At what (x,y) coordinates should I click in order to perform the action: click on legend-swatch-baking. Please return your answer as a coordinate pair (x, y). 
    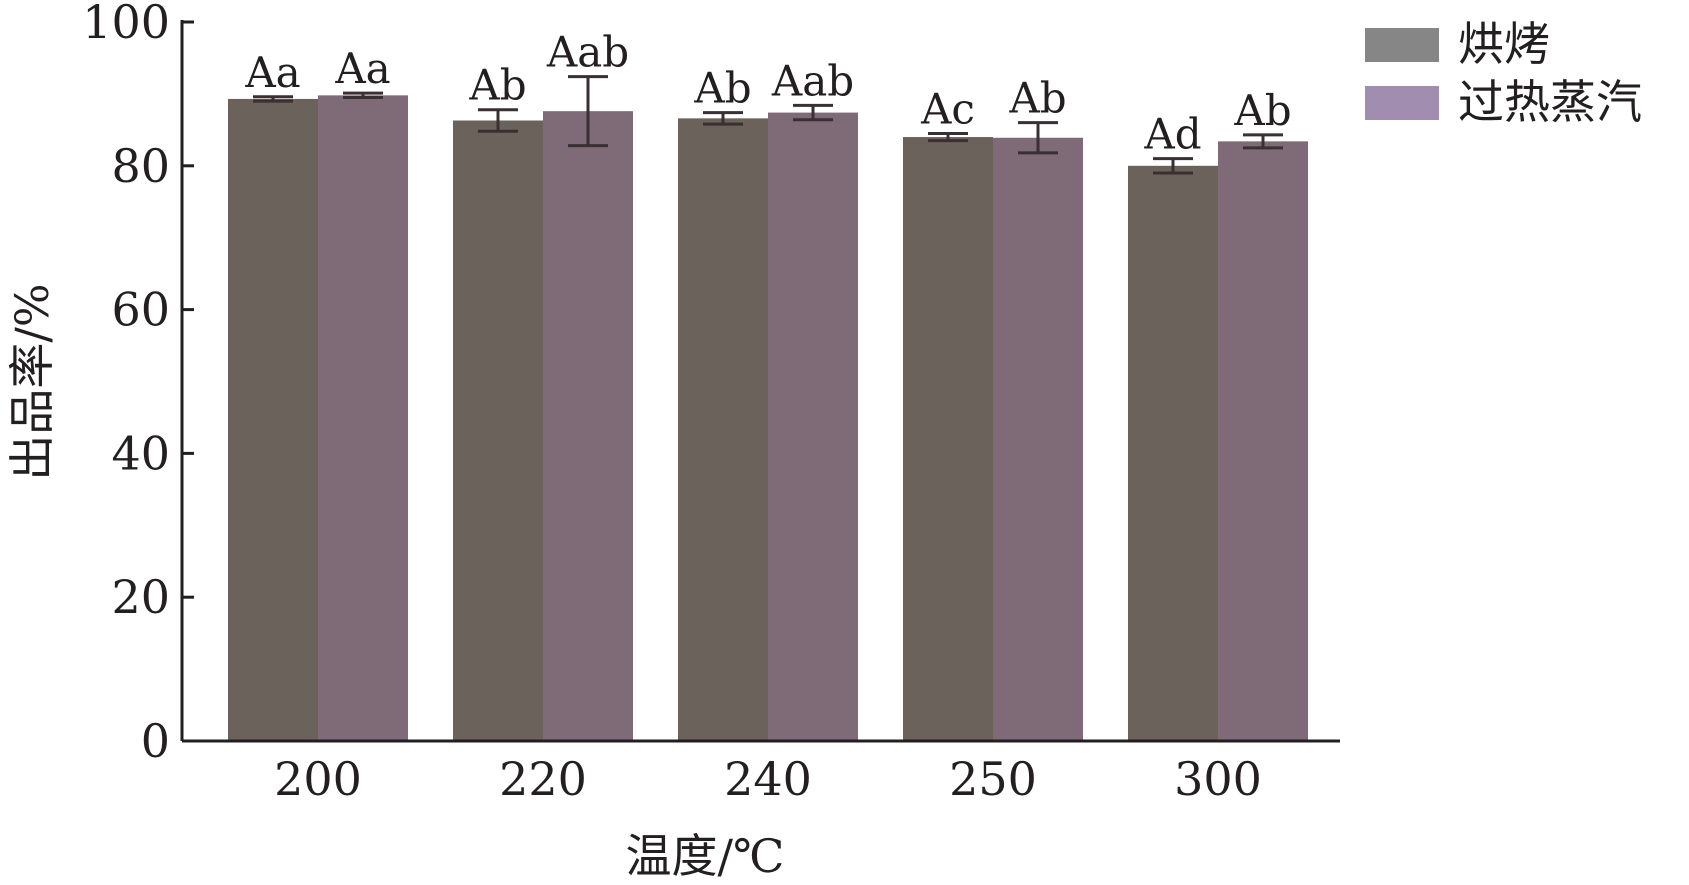
    Looking at the image, I should click on (1402, 45).